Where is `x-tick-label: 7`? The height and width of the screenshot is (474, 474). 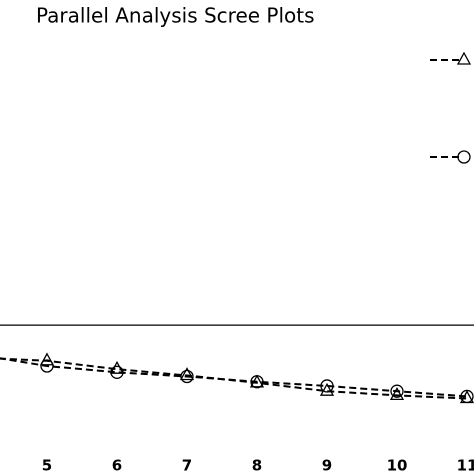 x-tick-label: 7 is located at coordinates (187, 465).